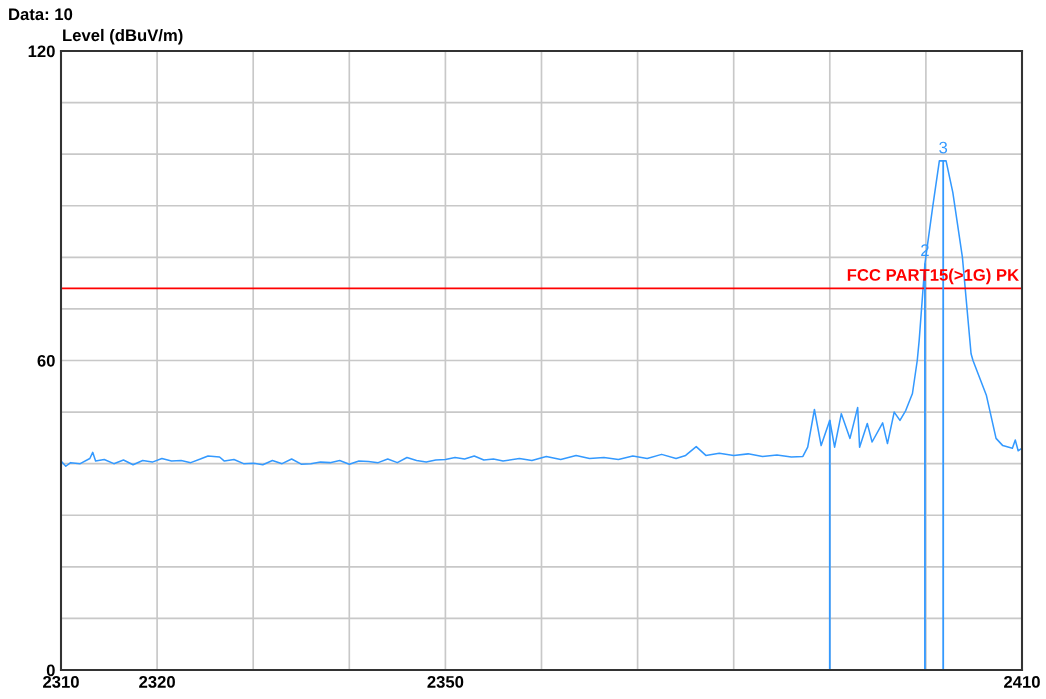 The width and height of the screenshot is (1046, 699). What do you see at coordinates (157, 682) in the screenshot?
I see `x-tick-label: 2320` at bounding box center [157, 682].